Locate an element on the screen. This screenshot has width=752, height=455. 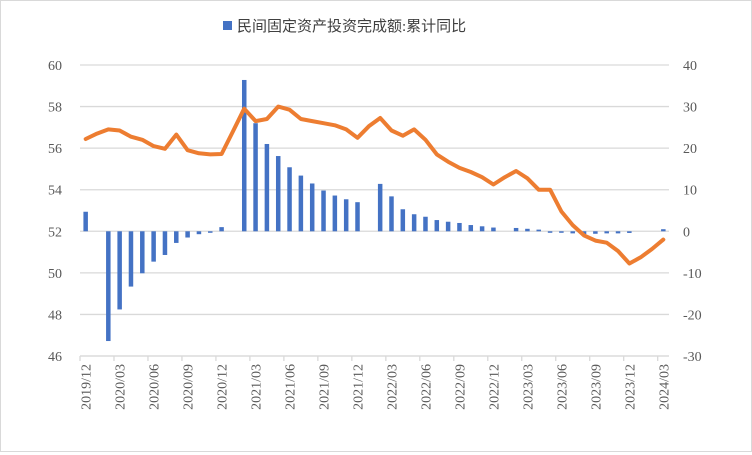
x-tick-label: 2019/12 is located at coordinates (87, 387).